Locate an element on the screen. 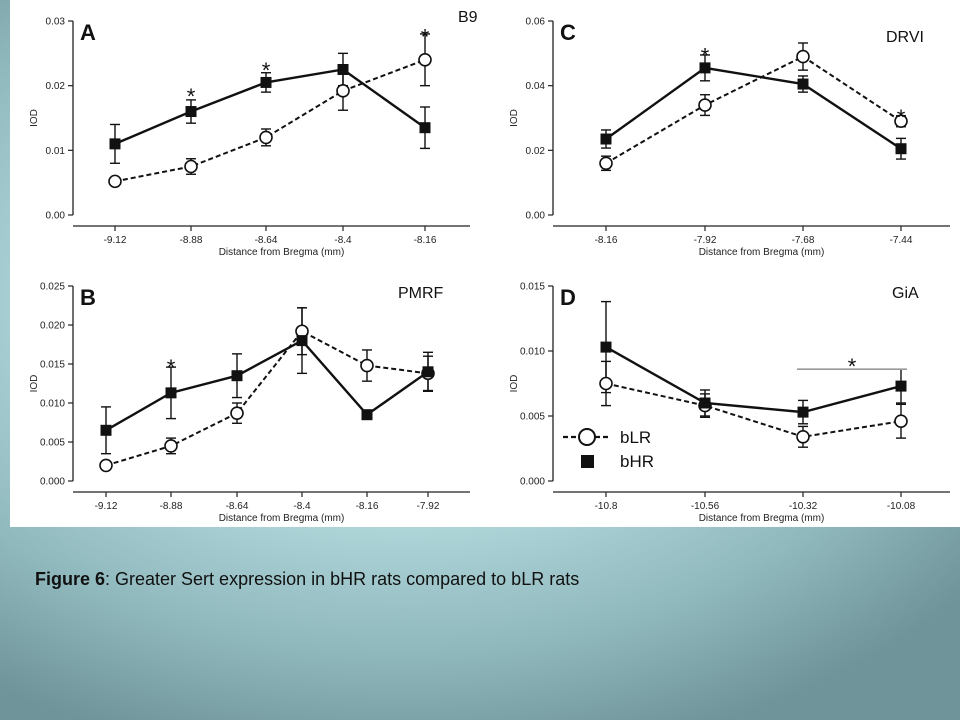 The image size is (960, 720). panel-letter: A is located at coordinates (88, 32).